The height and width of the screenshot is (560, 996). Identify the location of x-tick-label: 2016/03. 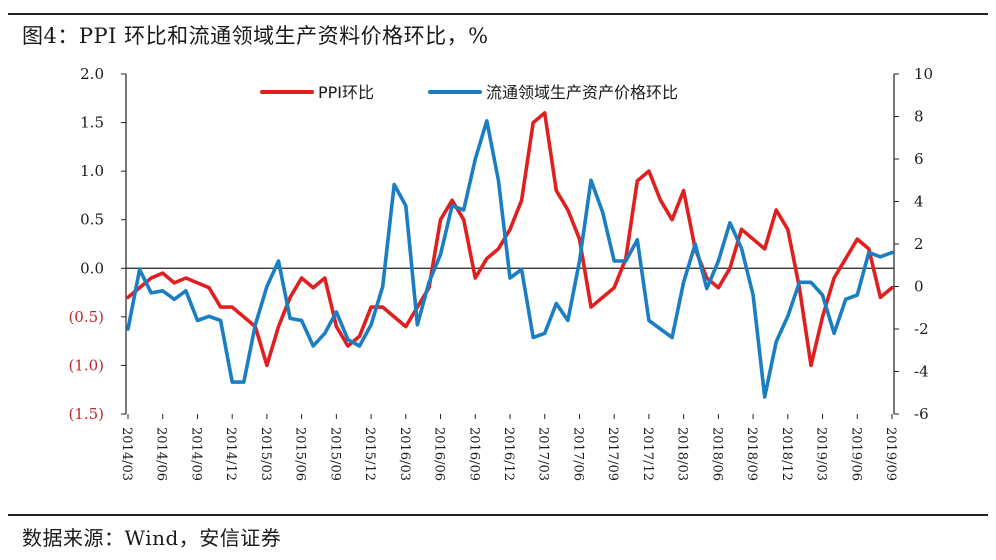
(404, 454).